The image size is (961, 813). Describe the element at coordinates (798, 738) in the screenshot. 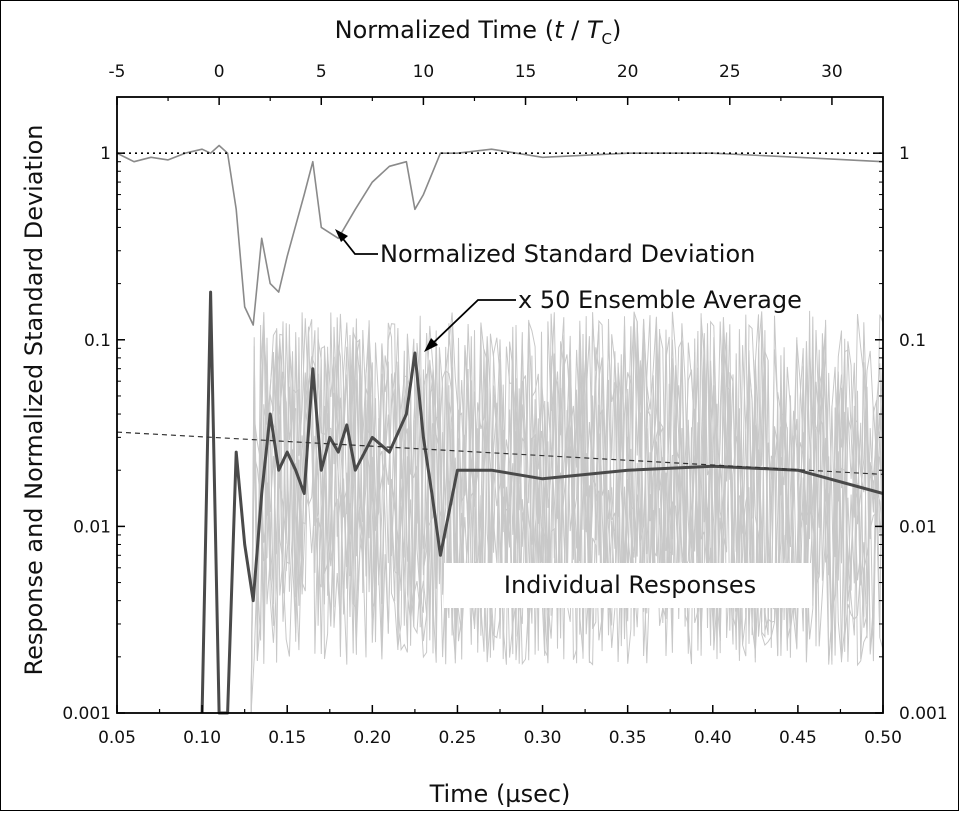

I see `x-tick-label: 0.45` at that location.